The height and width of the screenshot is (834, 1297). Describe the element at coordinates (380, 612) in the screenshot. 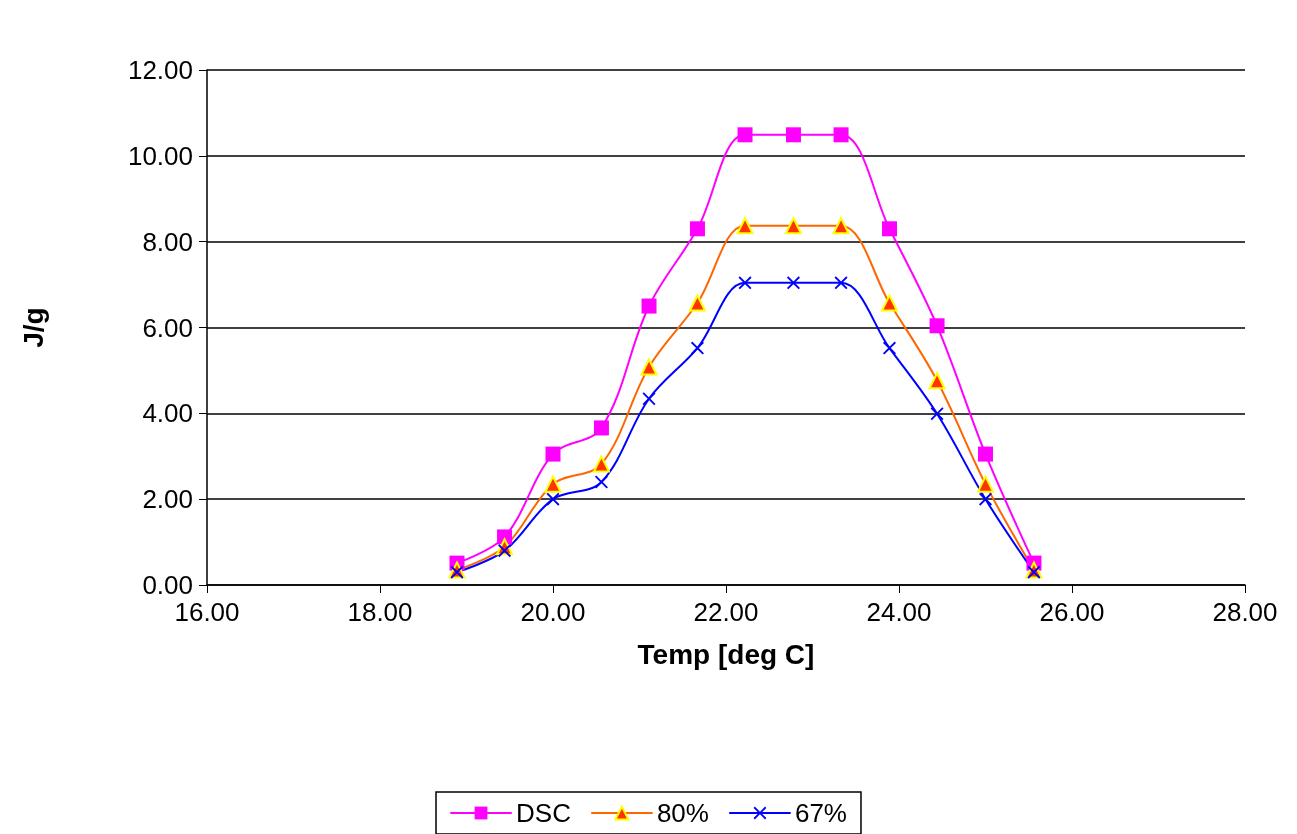

I see `x-tick-label: 18.00` at that location.